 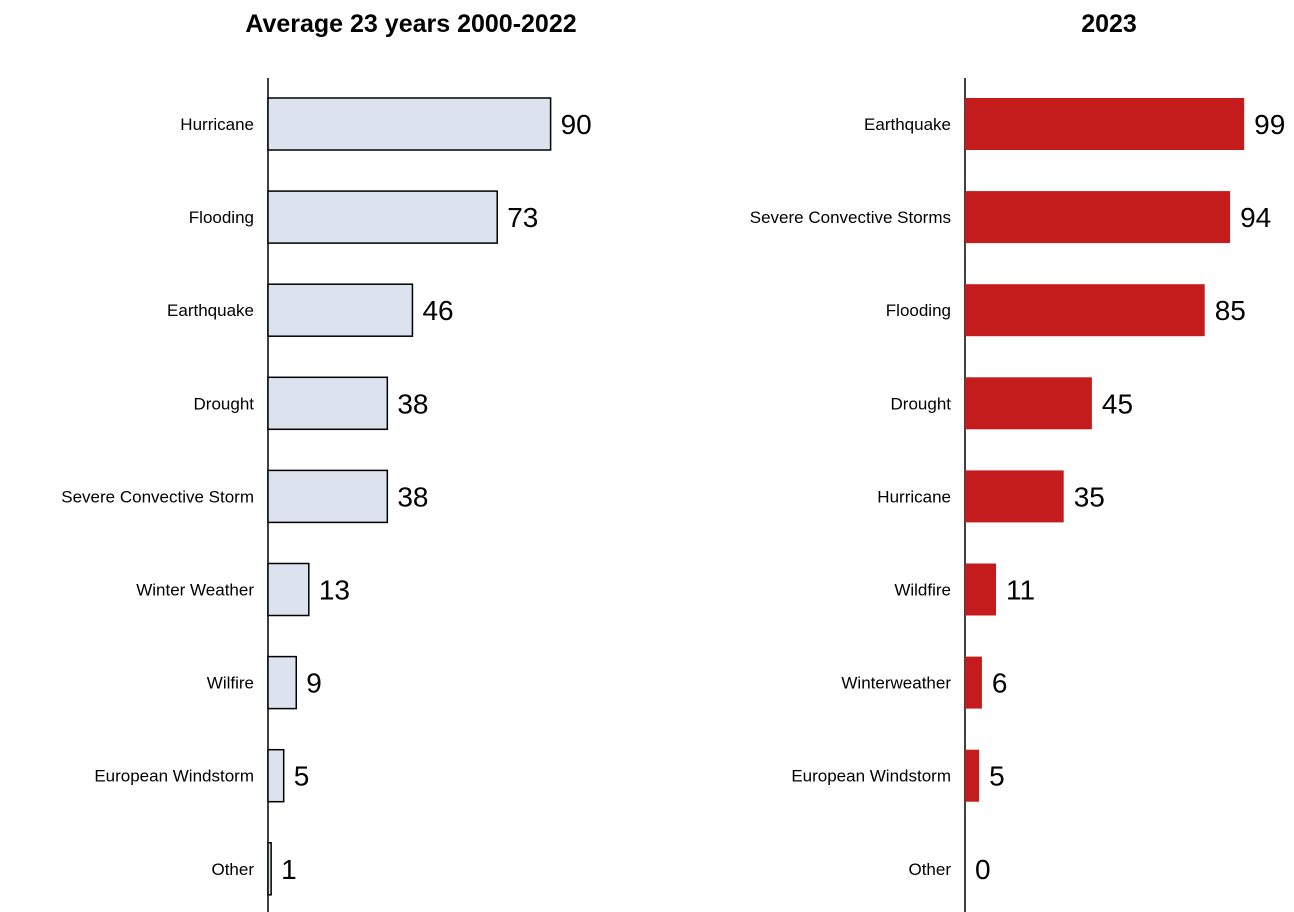 I want to click on bar-winter-weather, so click(x=288, y=589).